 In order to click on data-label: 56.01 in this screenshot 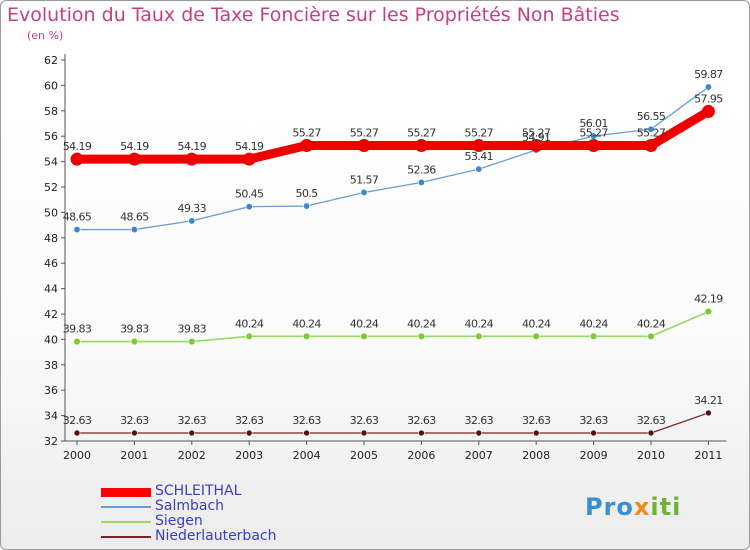, I will do `click(593, 123)`.